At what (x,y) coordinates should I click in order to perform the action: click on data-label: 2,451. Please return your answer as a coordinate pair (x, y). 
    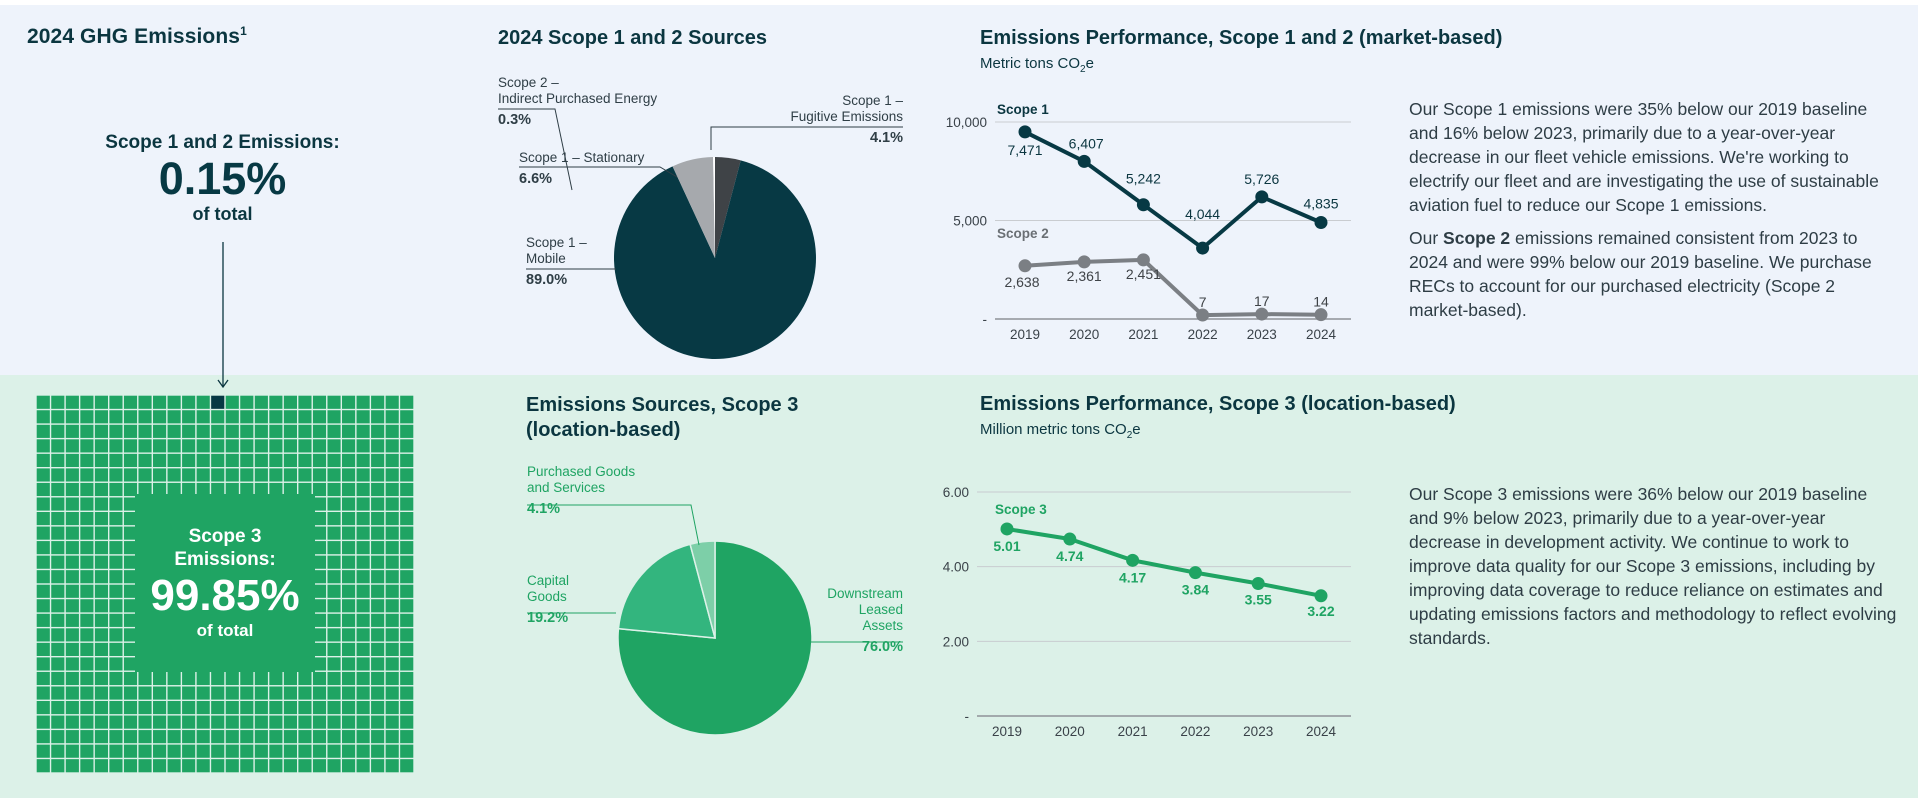
    Looking at the image, I should click on (1143, 274).